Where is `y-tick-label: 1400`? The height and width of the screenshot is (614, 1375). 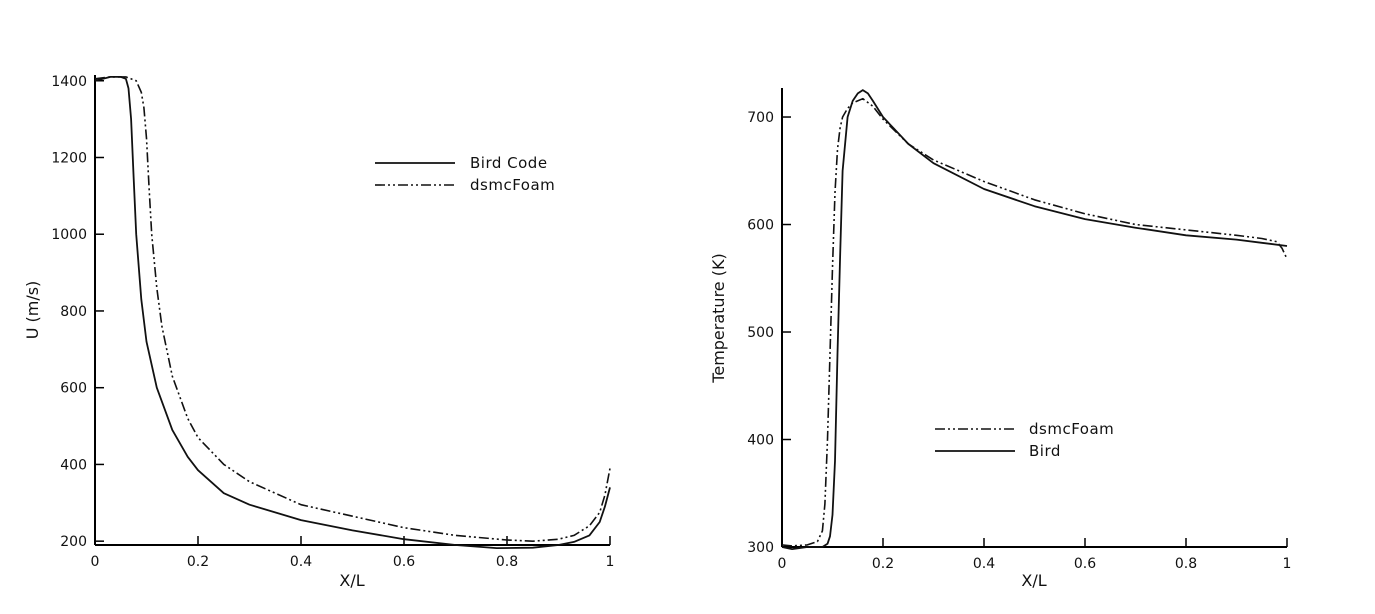 y-tick-label: 1400 is located at coordinates (69, 82).